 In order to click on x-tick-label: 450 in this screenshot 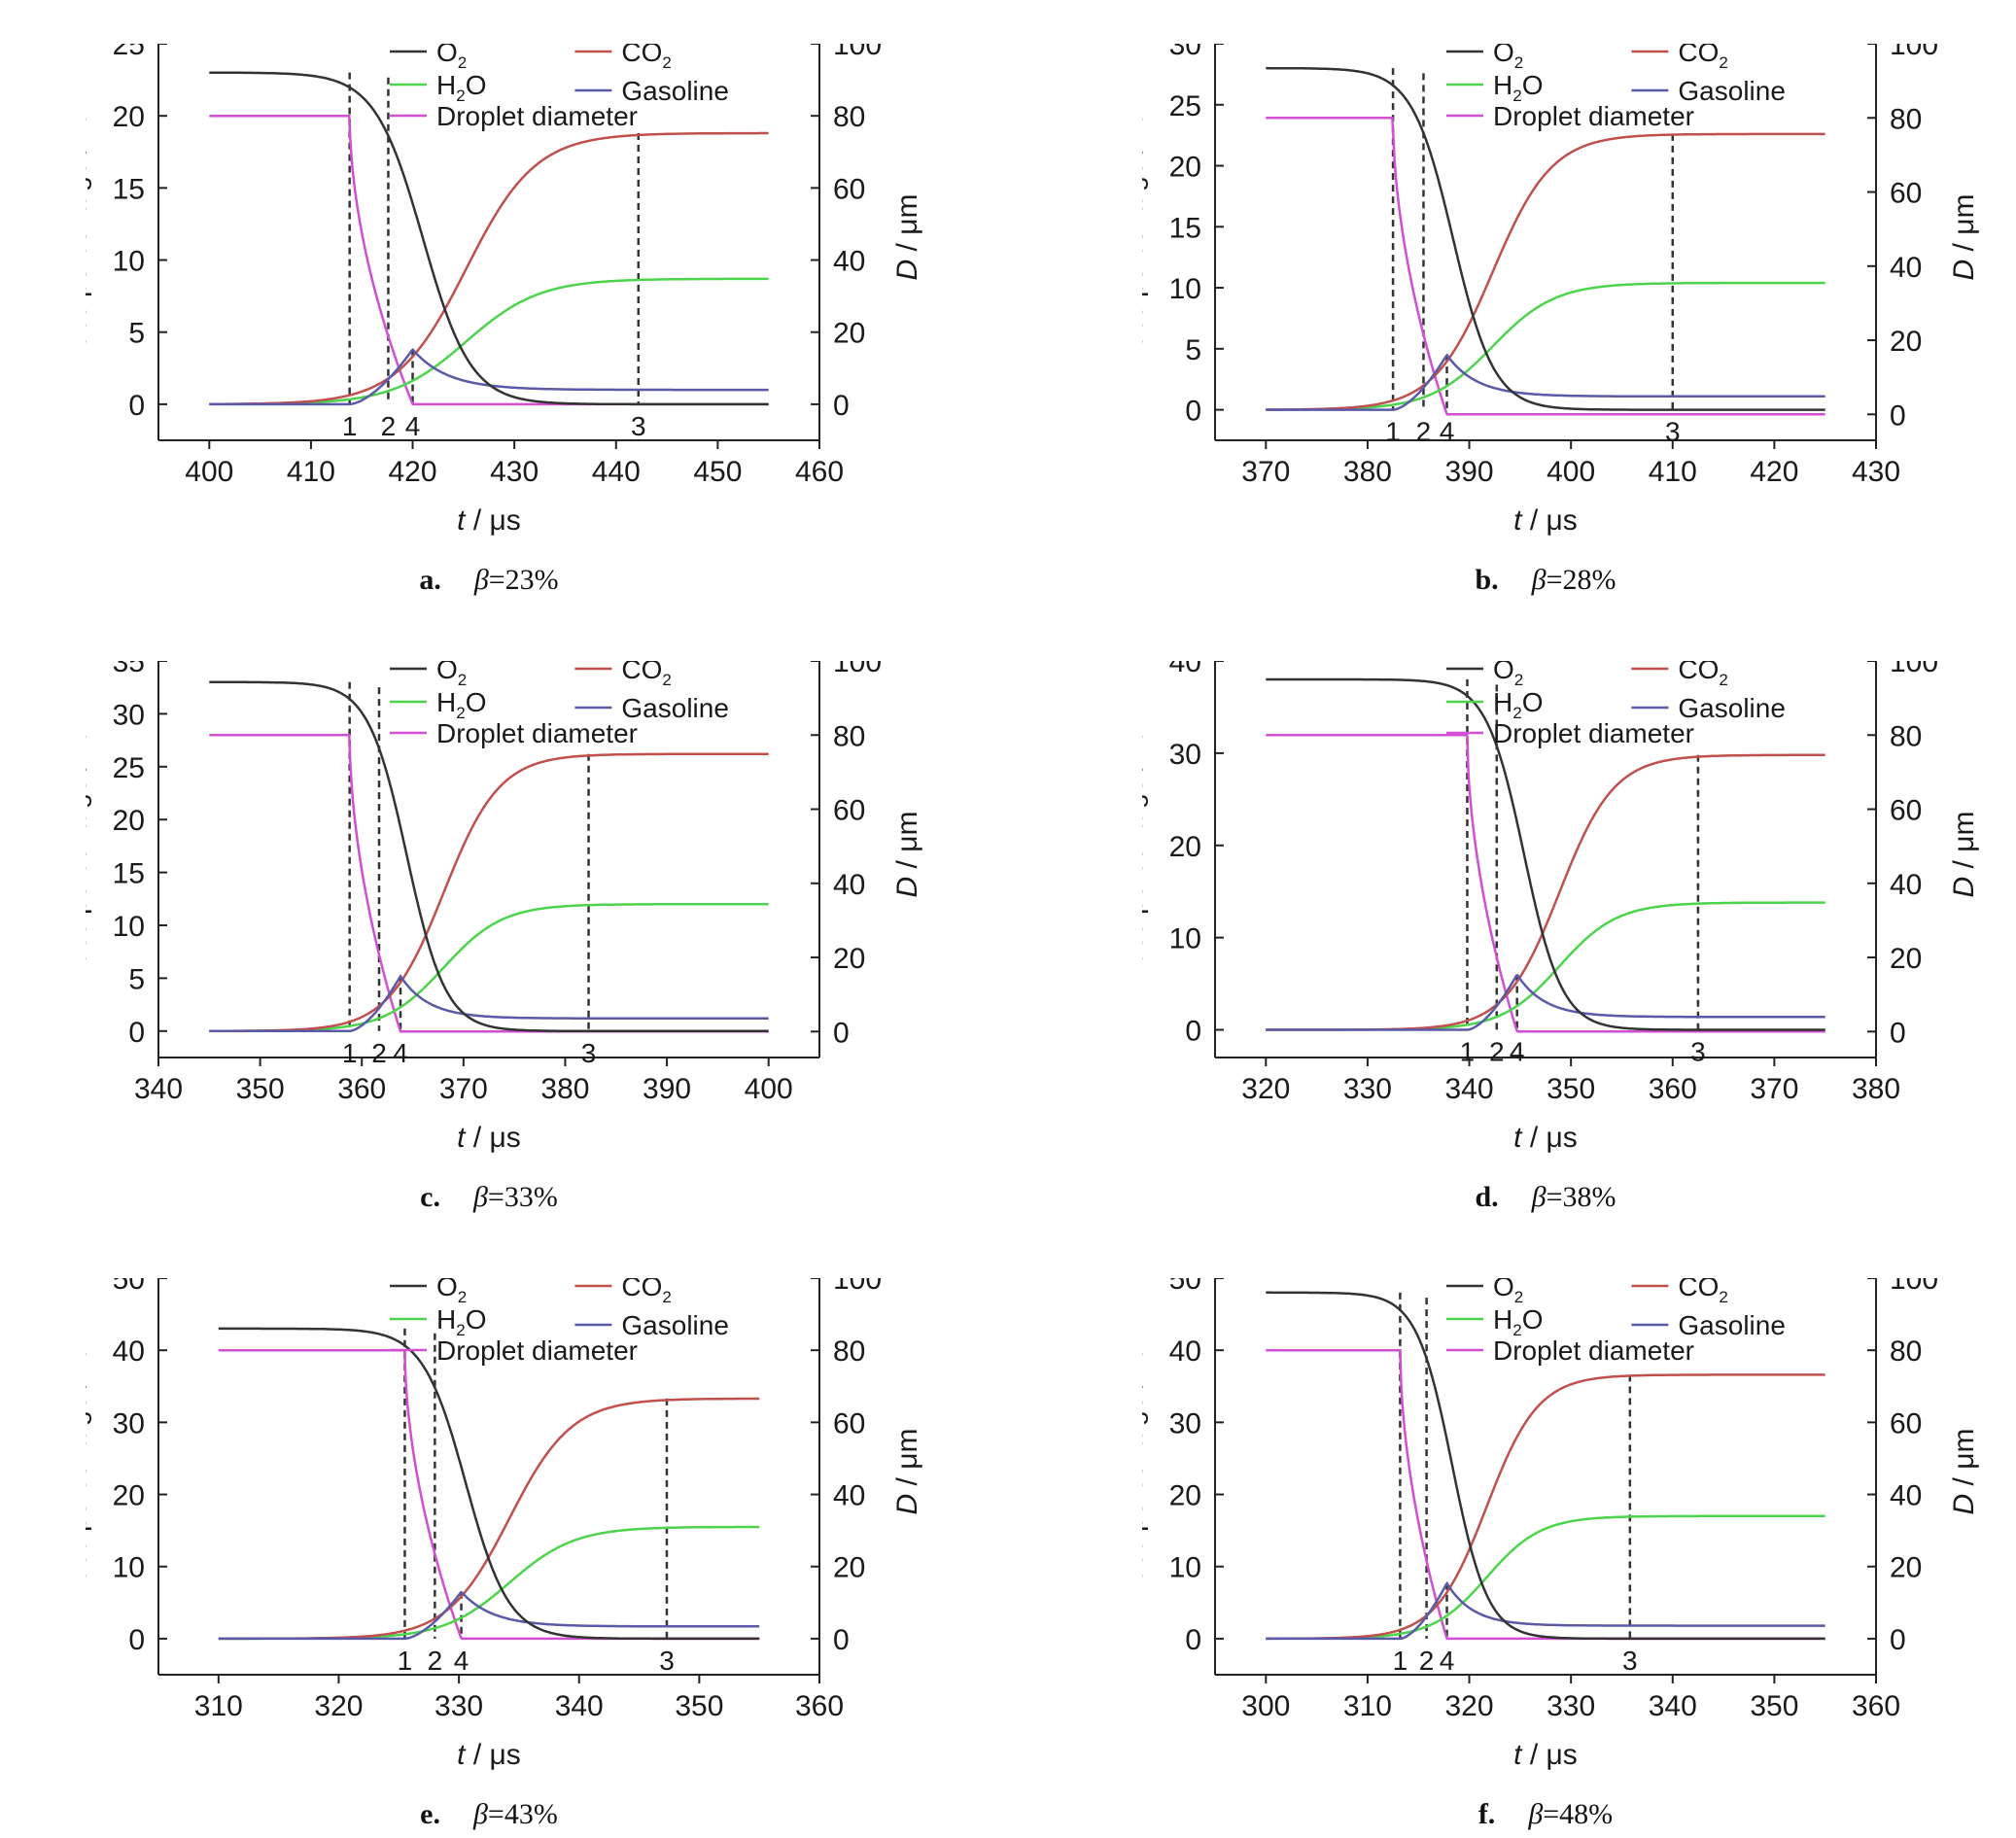, I will do `click(717, 472)`.